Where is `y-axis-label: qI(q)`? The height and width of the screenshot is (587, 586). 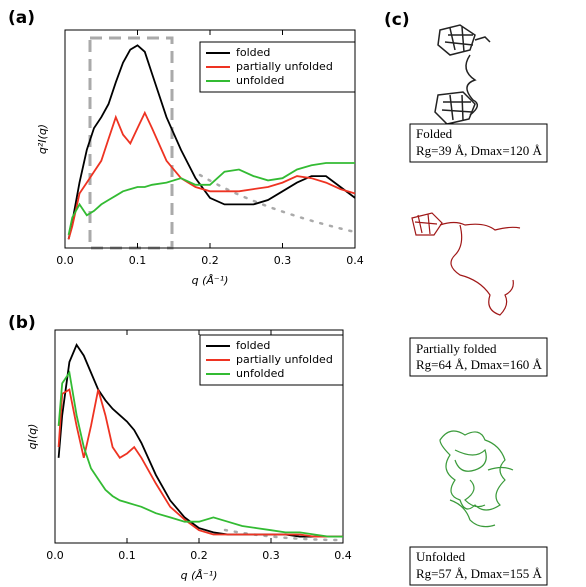 y-axis-label: qI(q) is located at coordinates (32, 437).